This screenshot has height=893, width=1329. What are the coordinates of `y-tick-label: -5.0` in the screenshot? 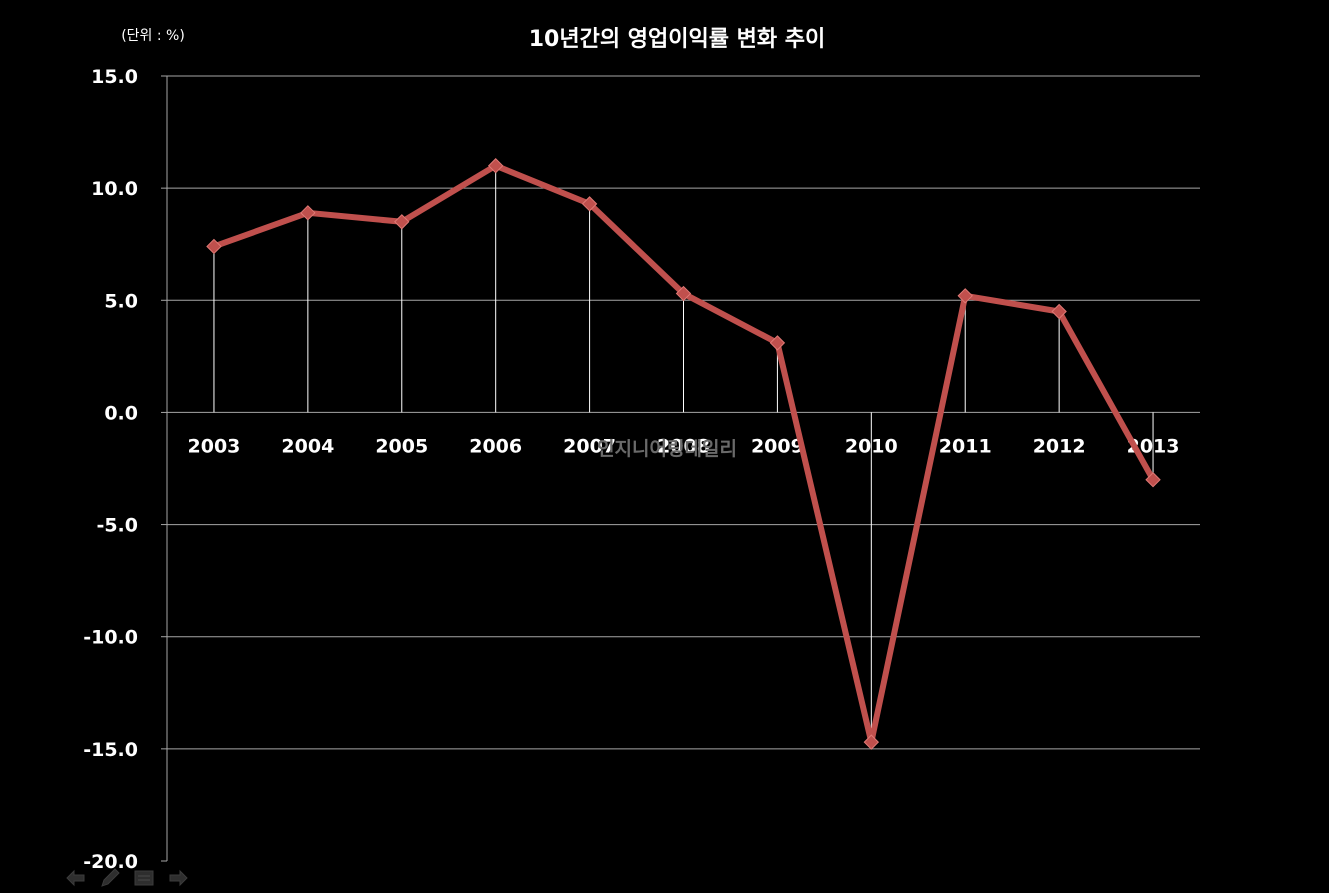 It's located at (117, 526).